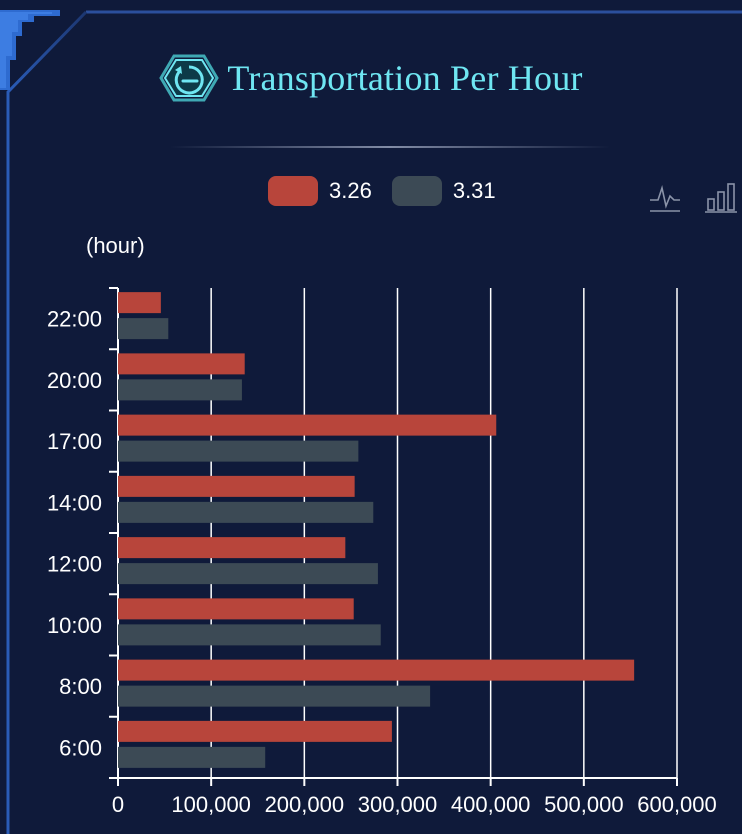 The width and height of the screenshot is (742, 834). I want to click on y-tick-label: 6:00, so click(80, 747).